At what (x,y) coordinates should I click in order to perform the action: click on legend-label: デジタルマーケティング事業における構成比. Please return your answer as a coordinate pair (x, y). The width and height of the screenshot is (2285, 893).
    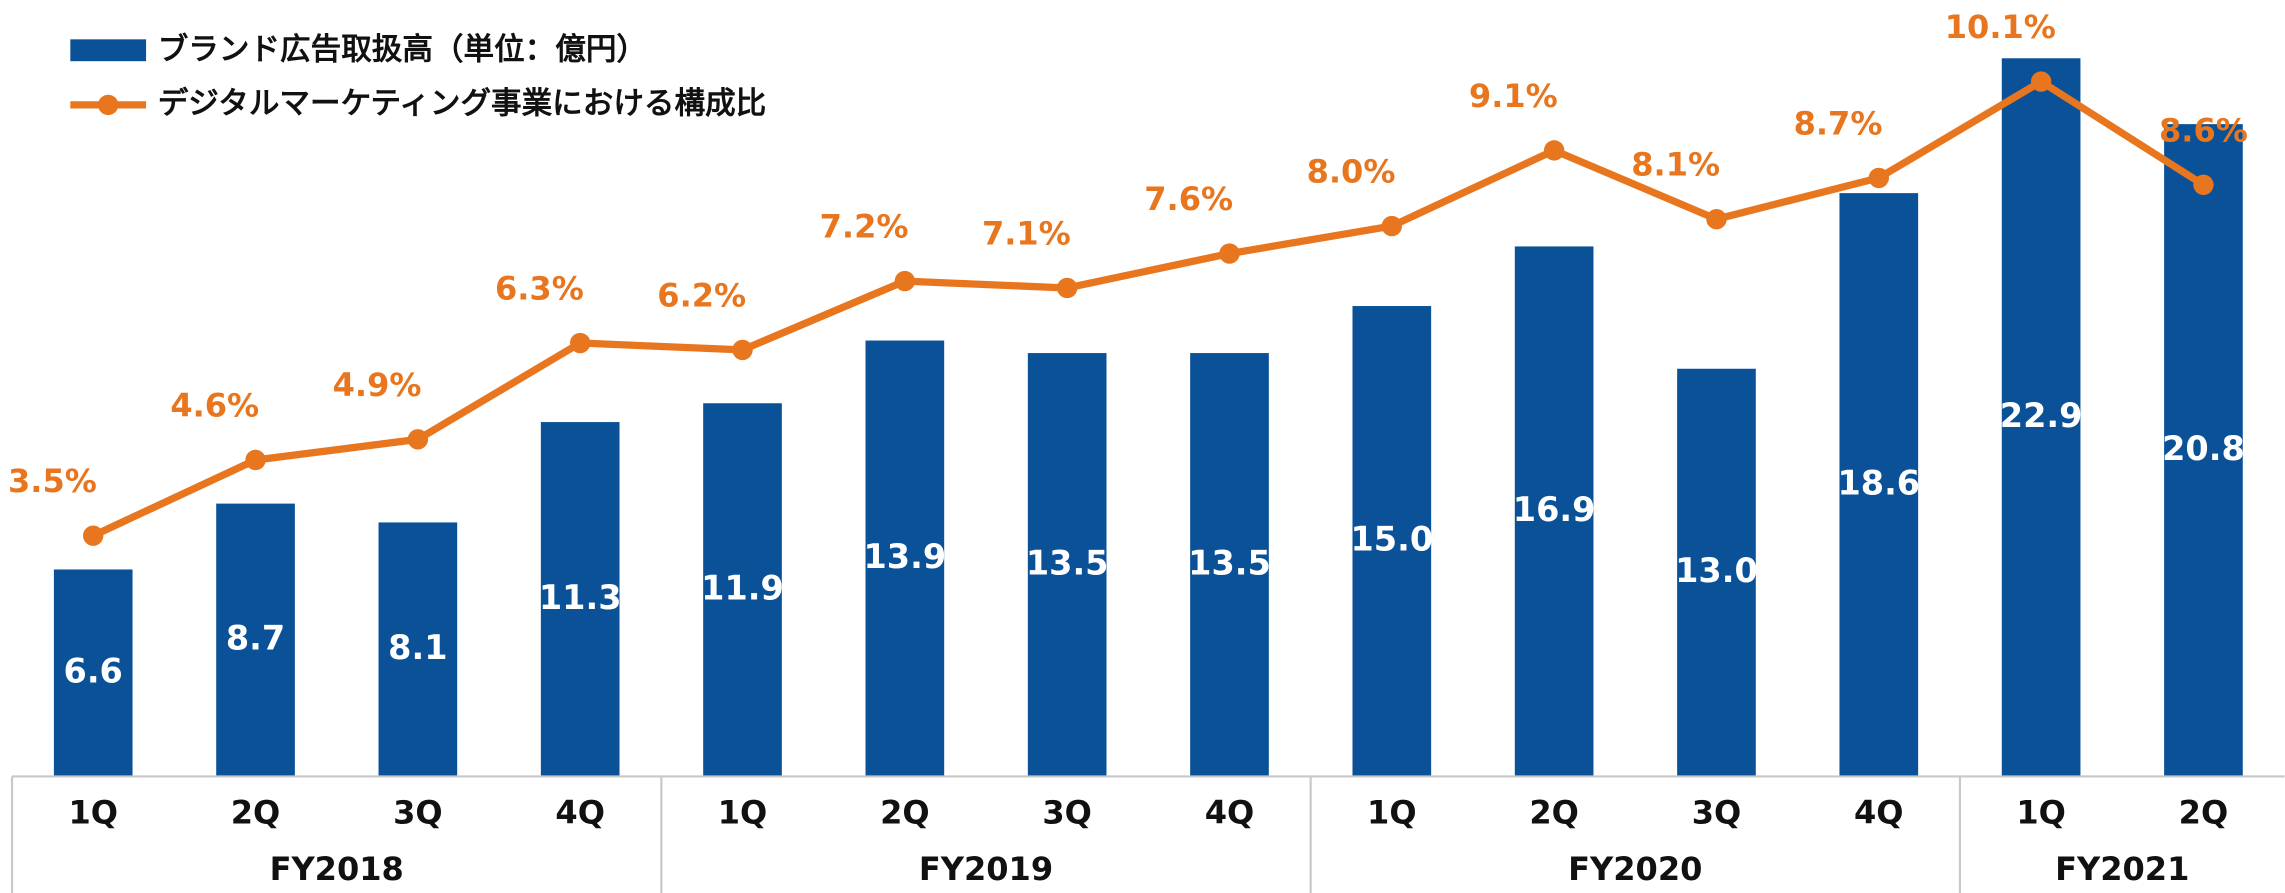
    Looking at the image, I should click on (462, 103).